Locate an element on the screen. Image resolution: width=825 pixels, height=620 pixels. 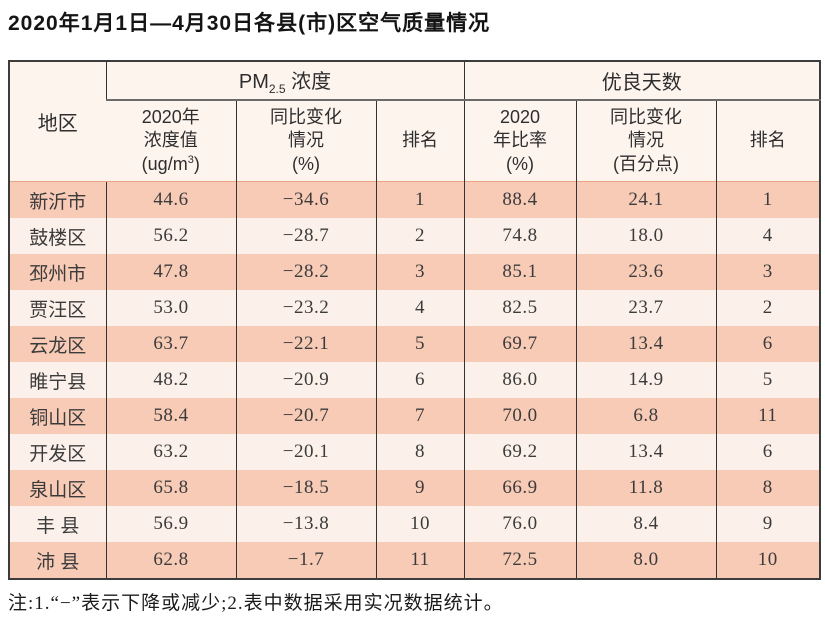
pm25-label: PM is located at coordinates (253, 82).